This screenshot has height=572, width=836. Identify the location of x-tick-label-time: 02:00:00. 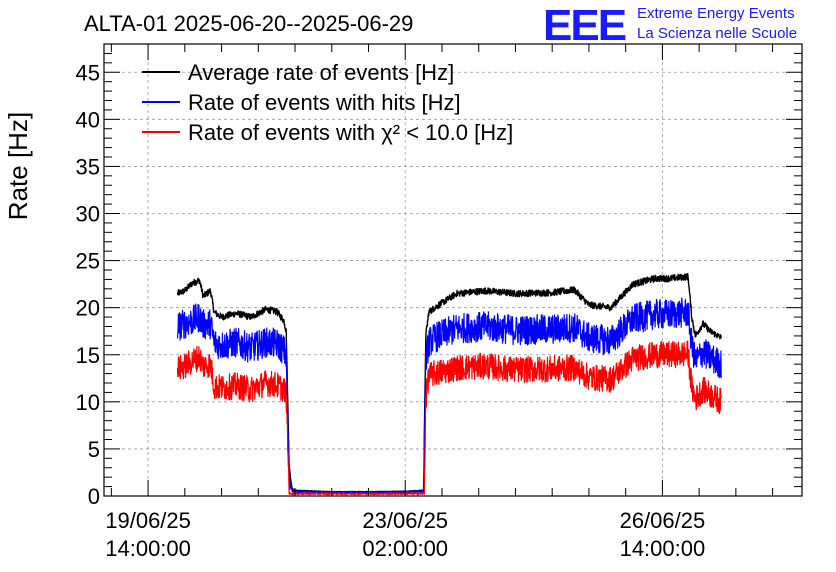
(405, 548).